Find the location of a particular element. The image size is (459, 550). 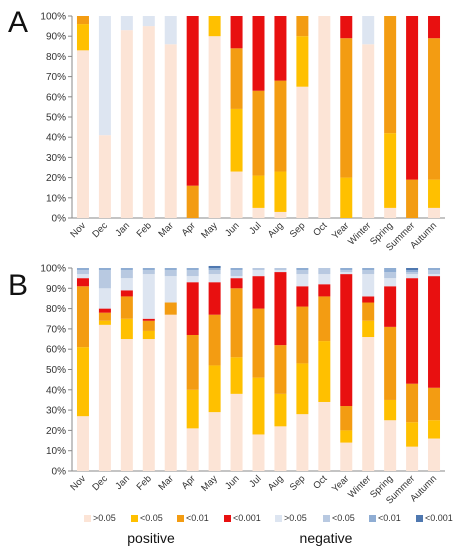

legend-label: >0.05 is located at coordinates (104, 518).